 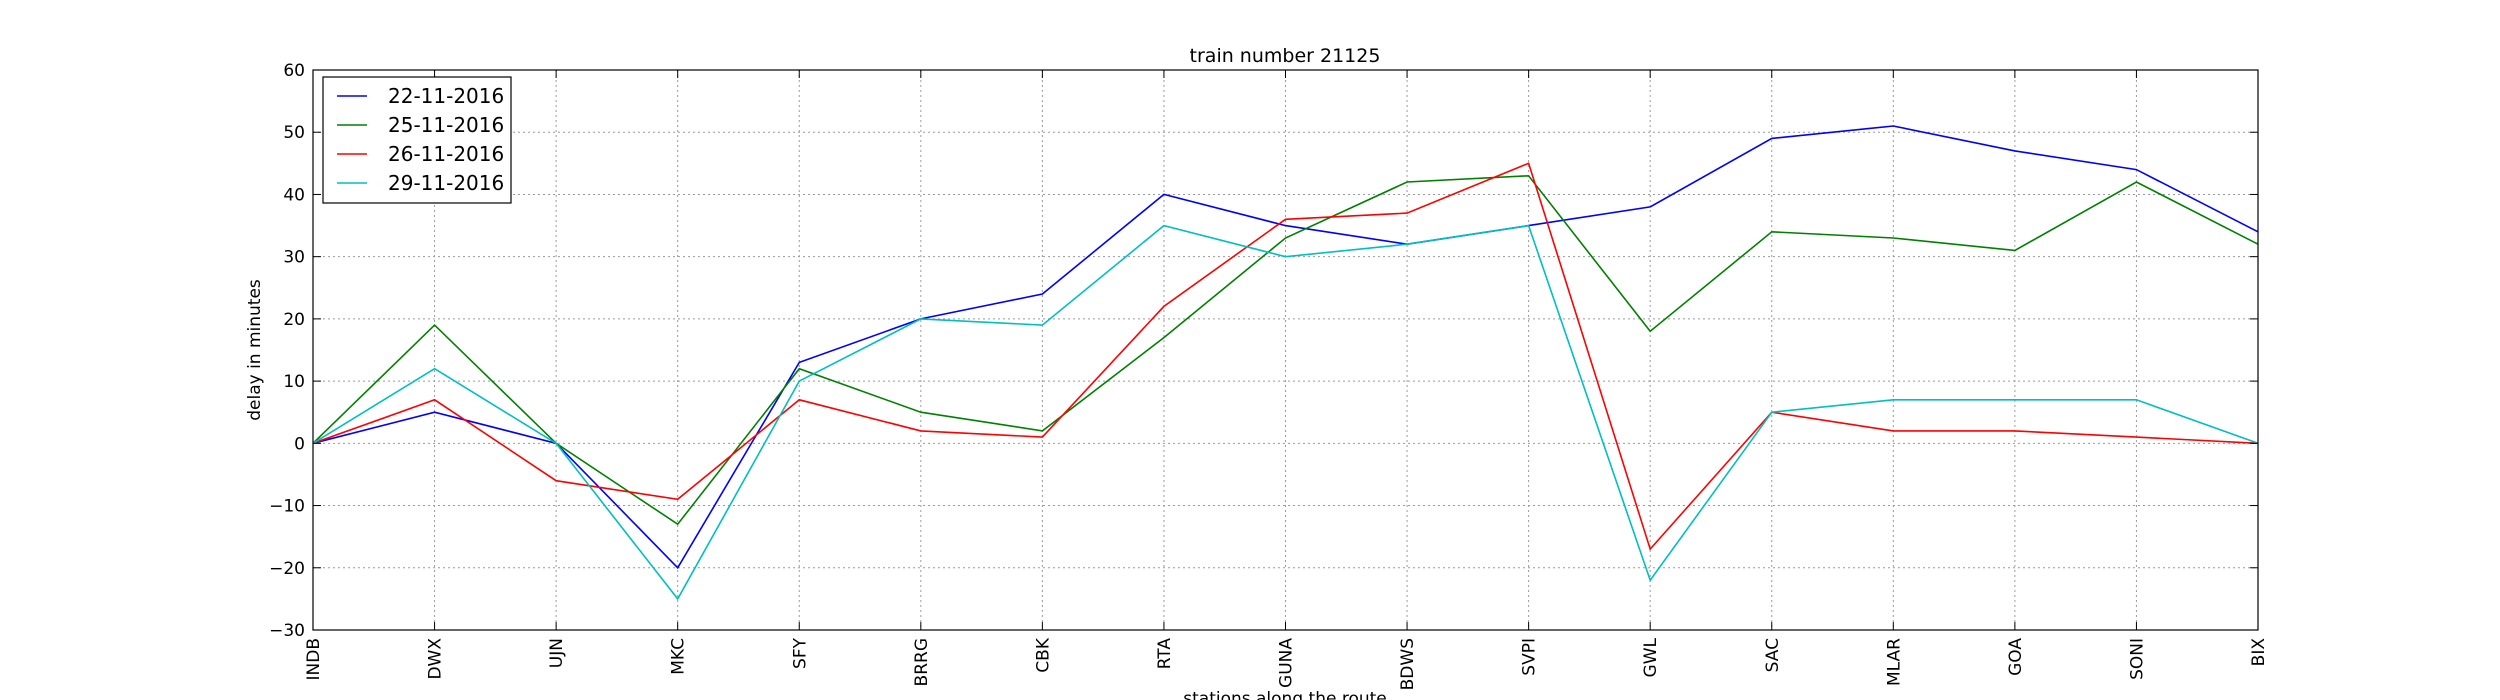 What do you see at coordinates (294, 195) in the screenshot?
I see `y-tick-label: 40` at bounding box center [294, 195].